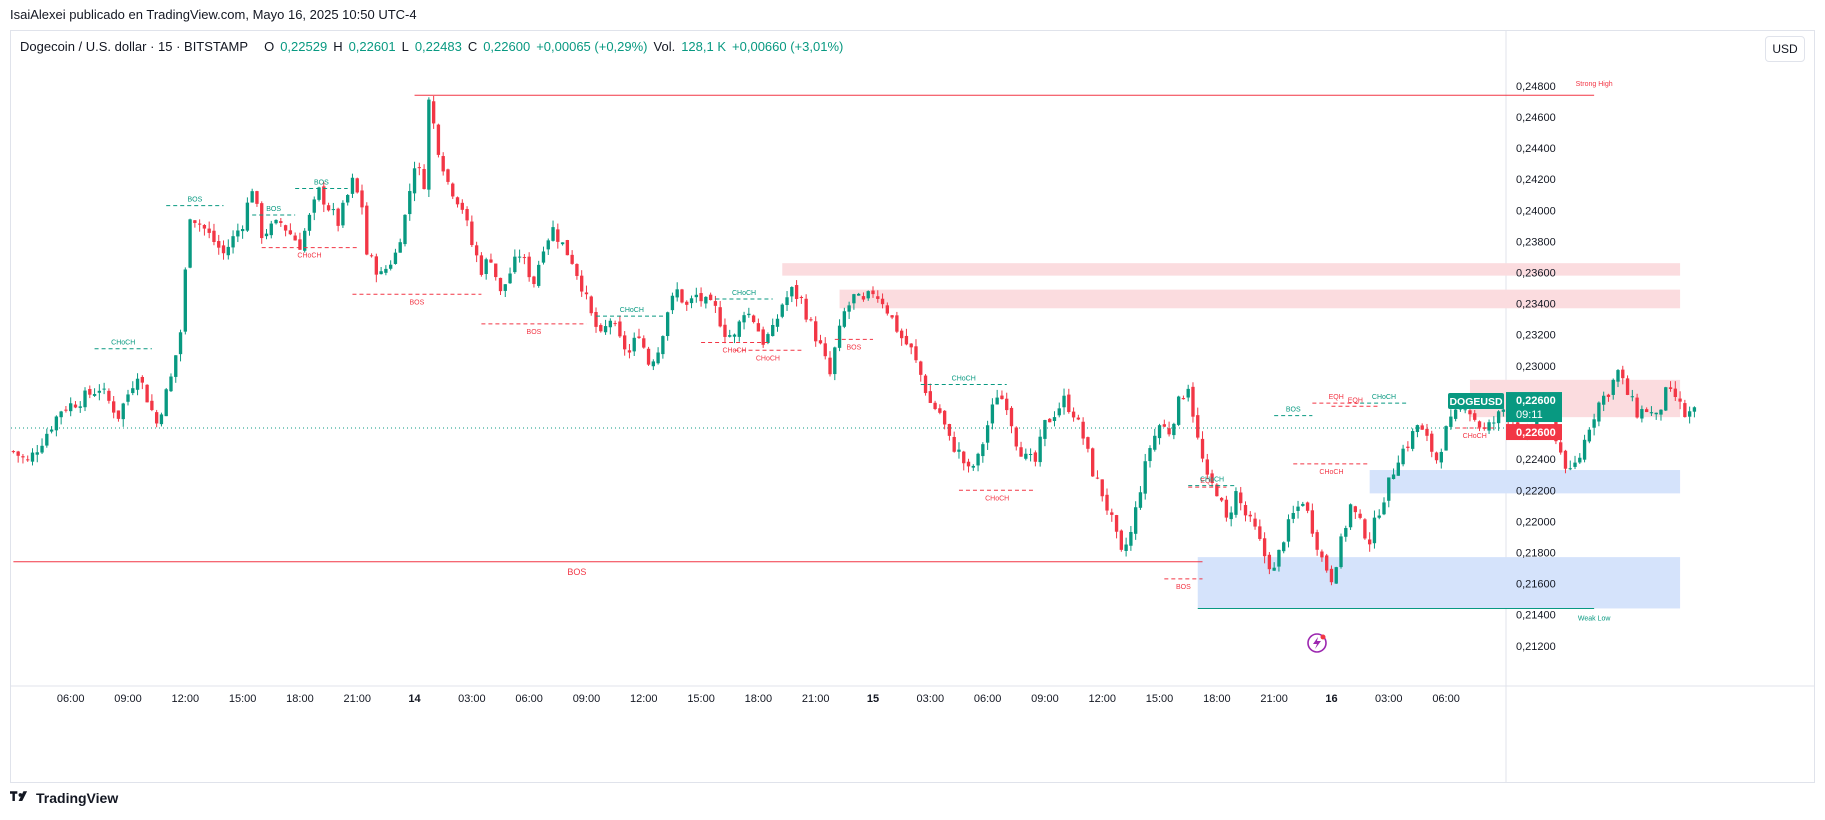 This screenshot has height=820, width=1825. Describe the element at coordinates (1785, 49) in the screenshot. I see `currency-button: USD` at that location.